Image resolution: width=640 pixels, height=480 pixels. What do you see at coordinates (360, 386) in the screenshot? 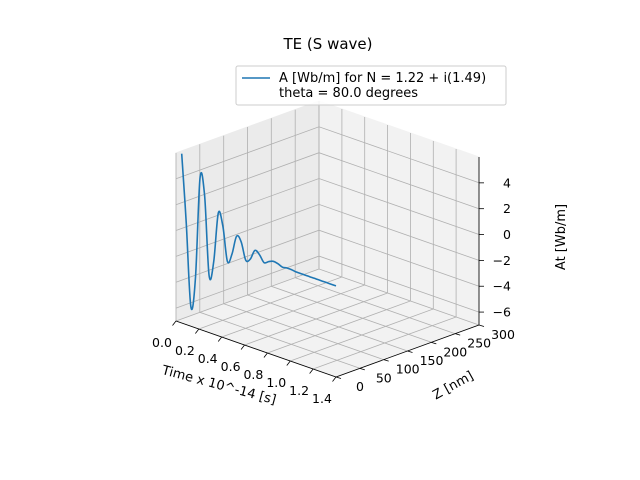
I see `y-tick-label-0: 0` at bounding box center [360, 386].